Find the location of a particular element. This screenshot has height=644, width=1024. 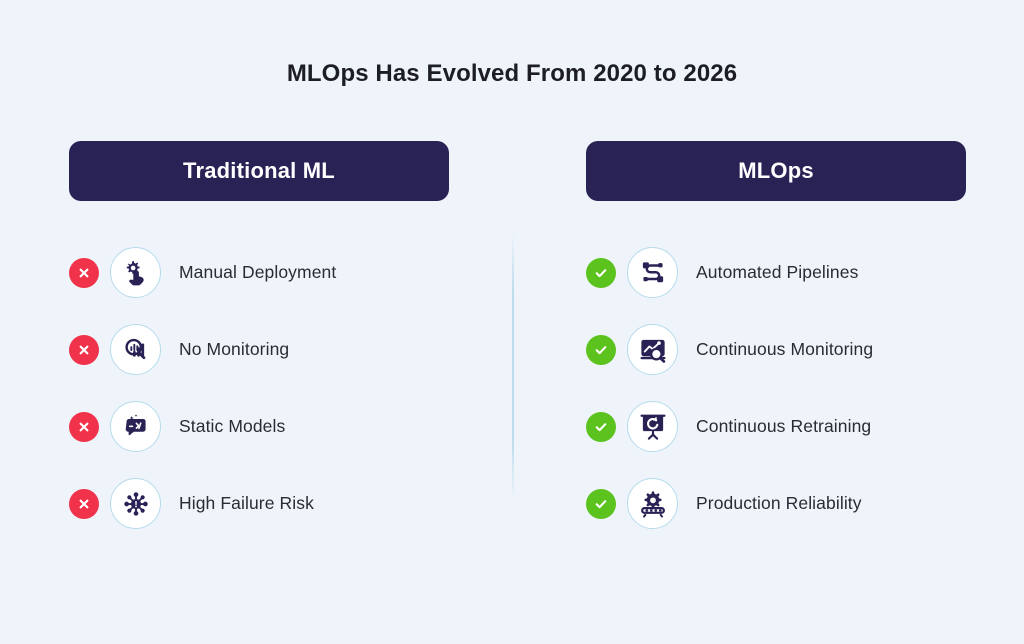

list-item: Production Reliability is located at coordinates (796, 503).